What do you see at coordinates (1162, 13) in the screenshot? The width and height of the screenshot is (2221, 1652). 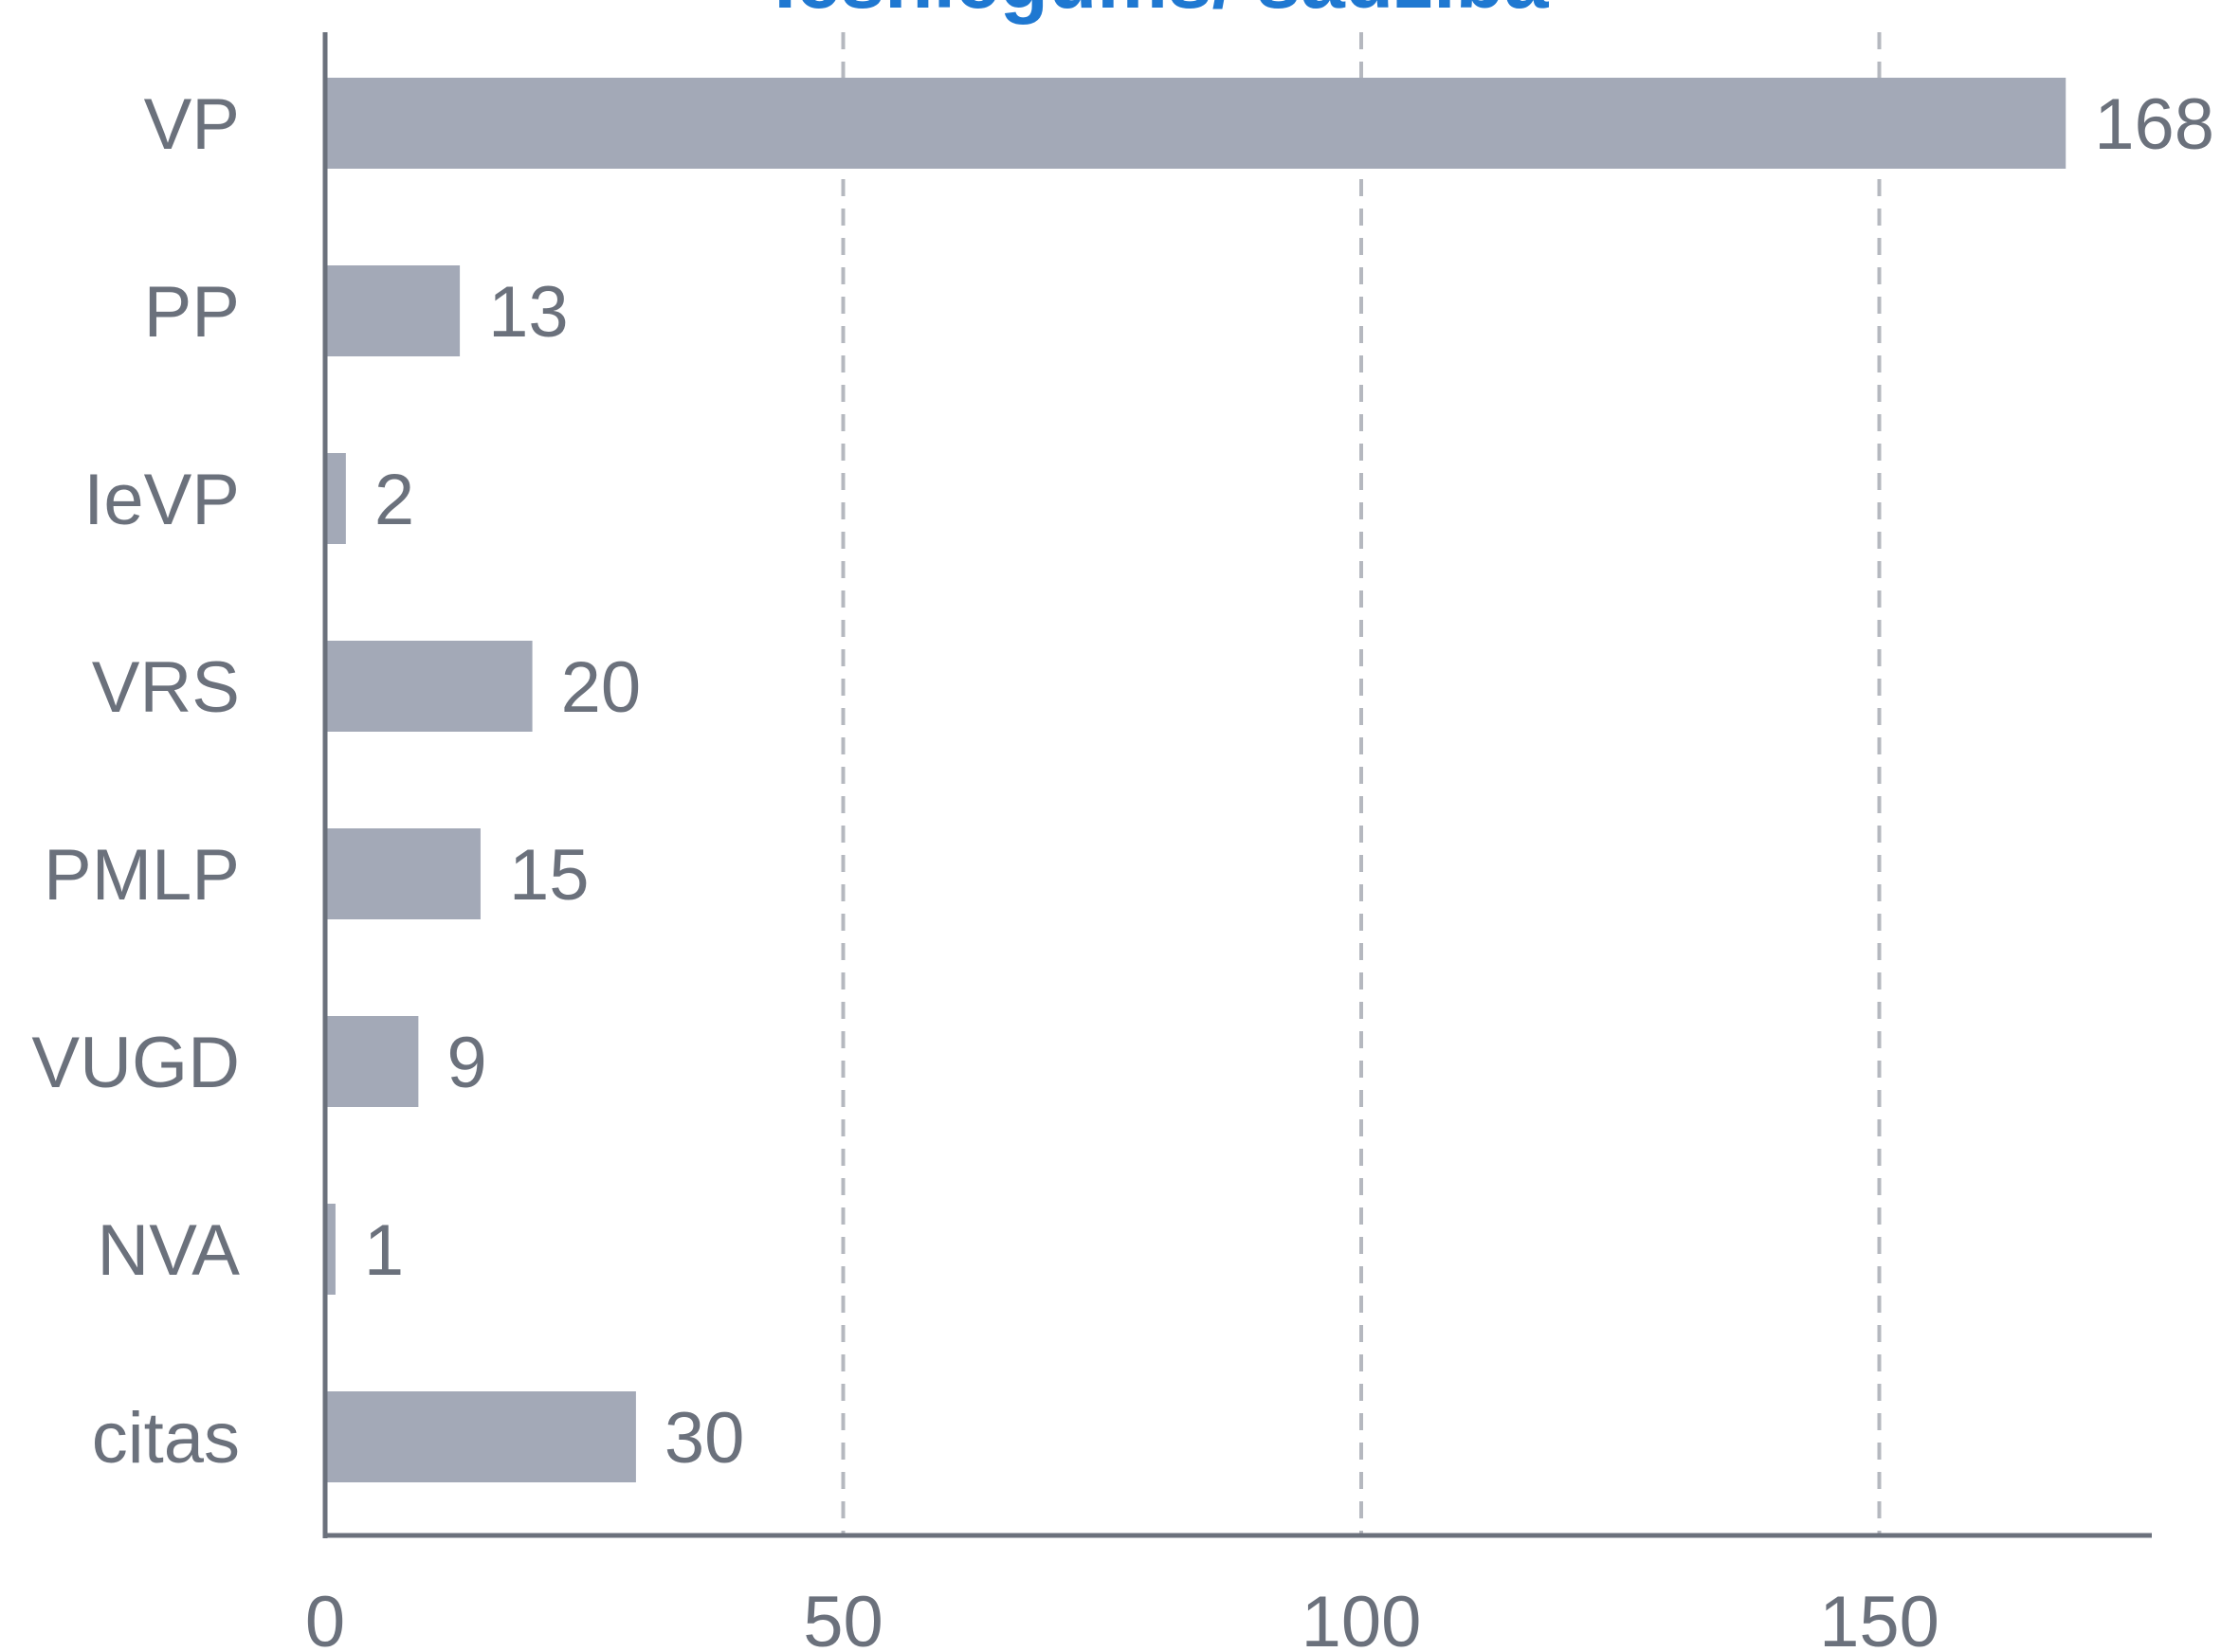 I see `chart-title: Iesniegums/ sadzība` at bounding box center [1162, 13].